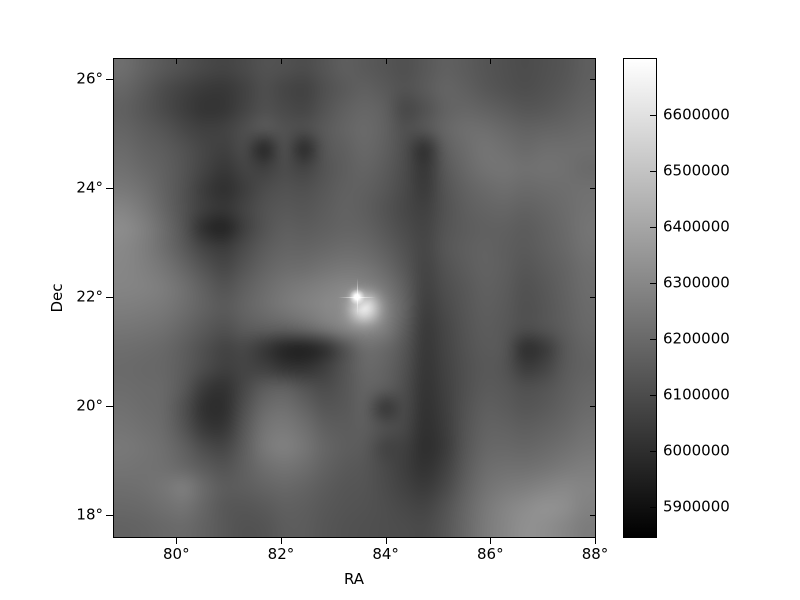 This screenshot has height=600, width=800. What do you see at coordinates (176, 554) in the screenshot?
I see `x-tick-label: 80°` at bounding box center [176, 554].